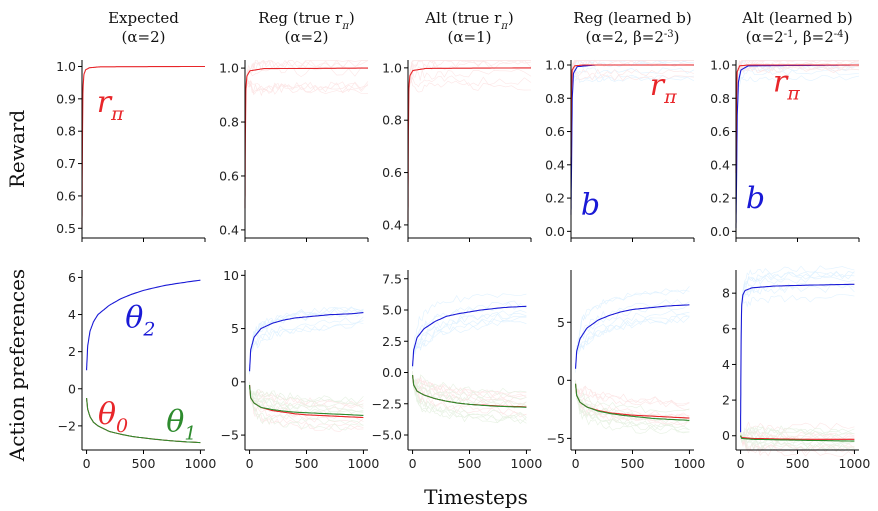 The width and height of the screenshot is (878, 511). What do you see at coordinates (181, 424) in the screenshot?
I see `annotation-green: θ1` at bounding box center [181, 424].